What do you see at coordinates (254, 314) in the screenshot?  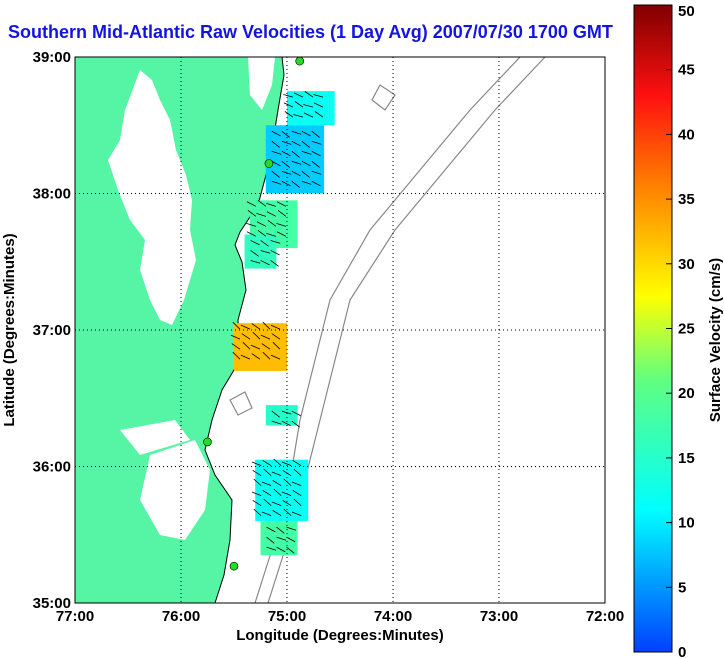 I see `radar-stations` at bounding box center [254, 314].